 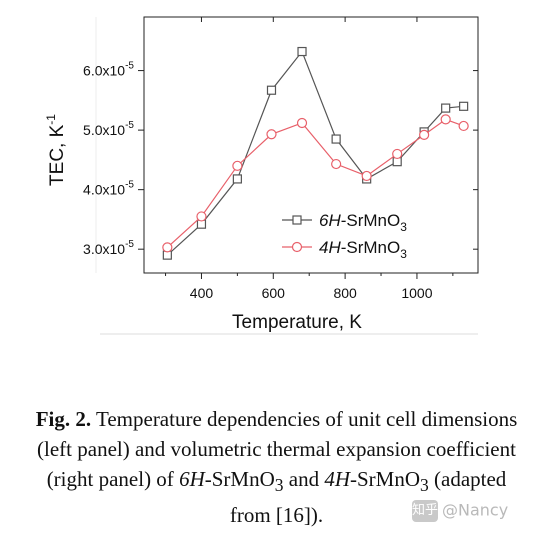 I want to click on caption-species-2-italic: 4H, so click(x=337, y=479).